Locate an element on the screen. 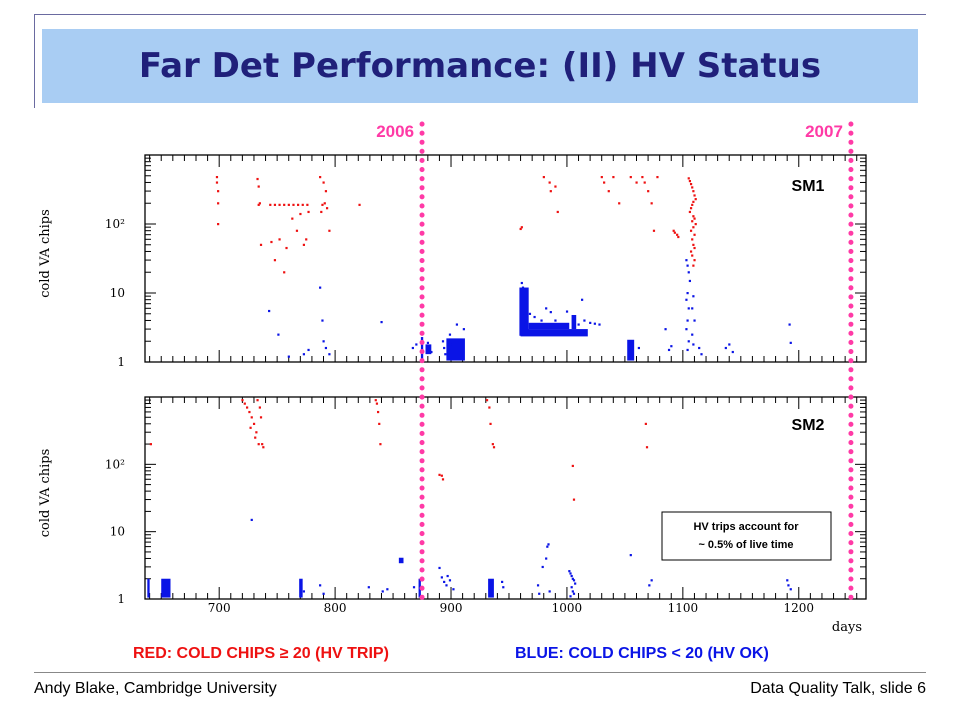  x-tick-label: 900 is located at coordinates (451, 608).